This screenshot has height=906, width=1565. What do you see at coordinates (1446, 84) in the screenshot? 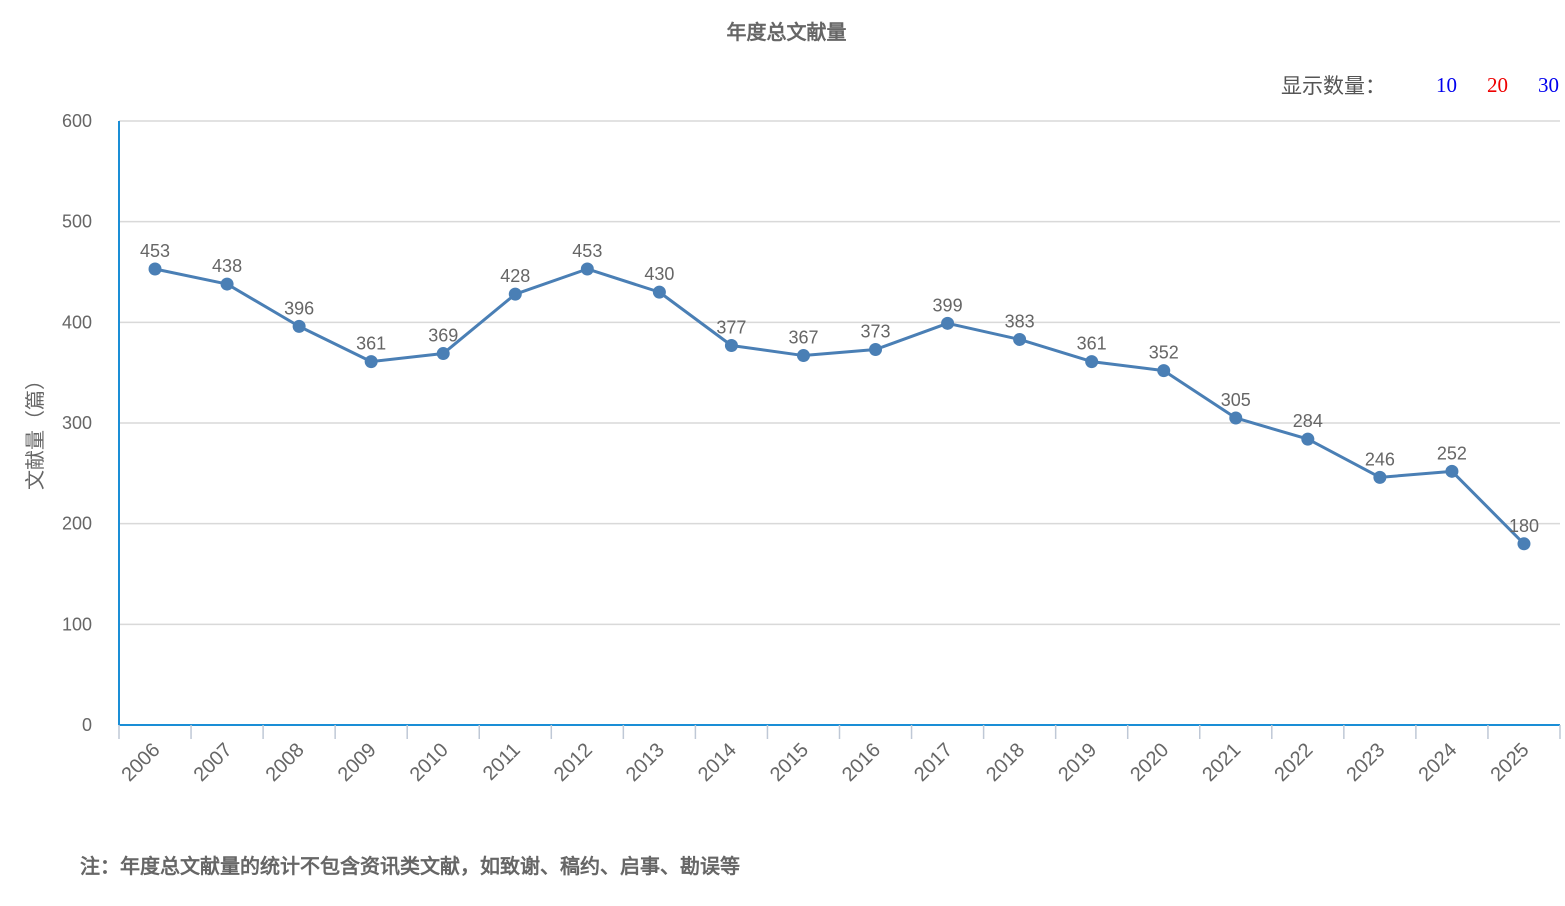
I see `display-count-option-10: 10` at bounding box center [1446, 84].